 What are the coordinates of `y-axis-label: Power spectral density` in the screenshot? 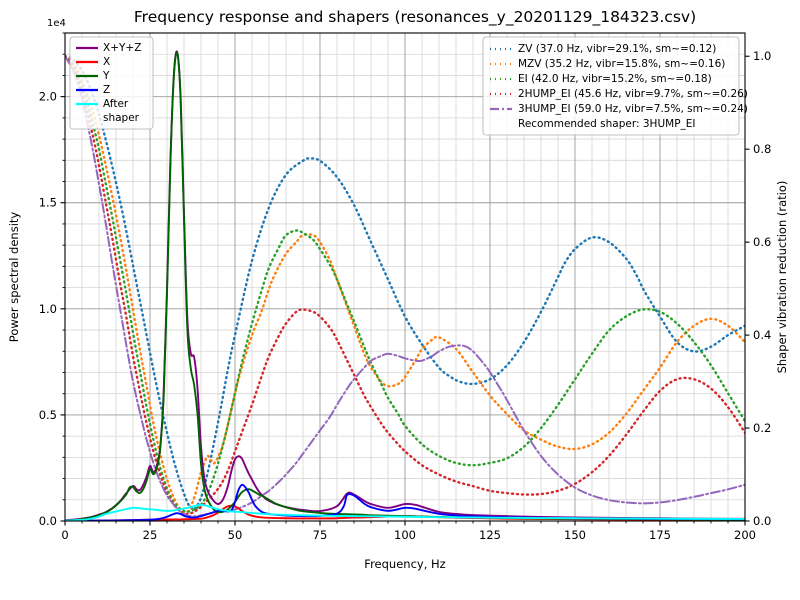 It's located at (14, 277).